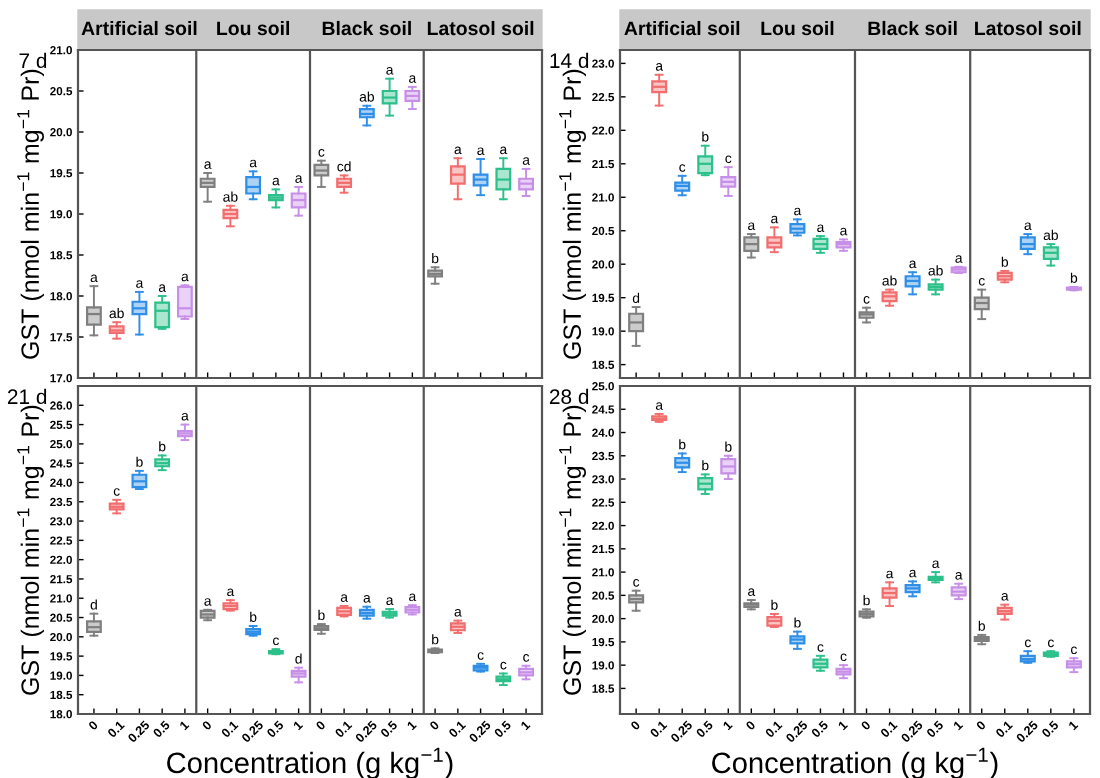 The width and height of the screenshot is (1100, 778). Describe the element at coordinates (569, 60) in the screenshot. I see `chart-subtitle: 14 d` at that location.